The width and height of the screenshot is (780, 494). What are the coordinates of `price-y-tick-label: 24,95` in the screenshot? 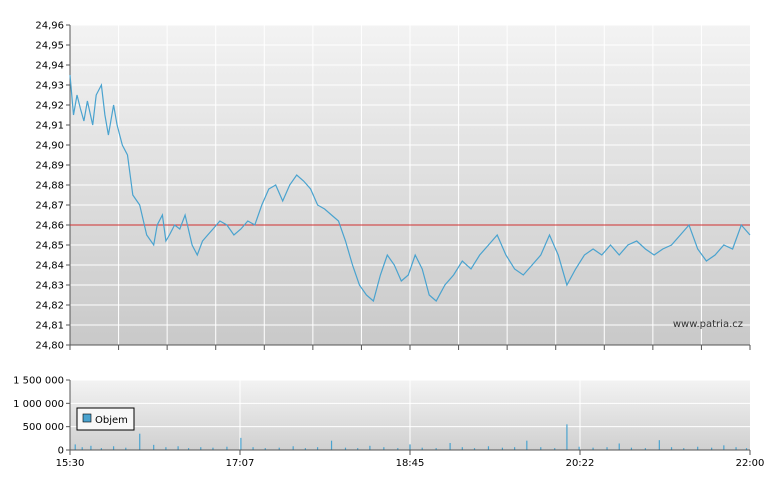 It's located at (49, 46).